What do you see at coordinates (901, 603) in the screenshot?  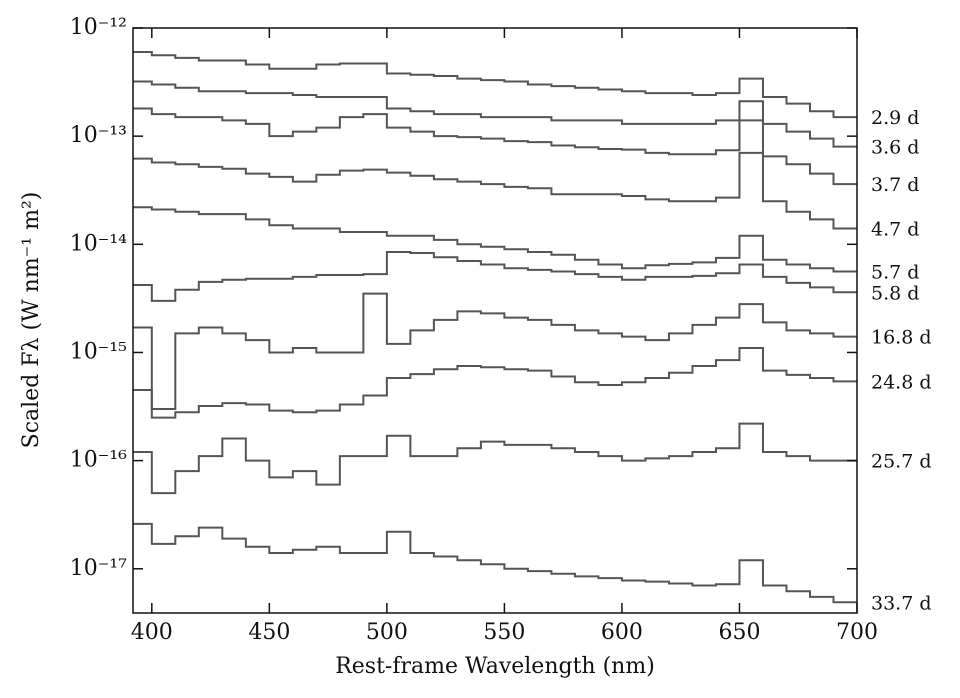 I see `series-label: 33.7 d` at bounding box center [901, 603].